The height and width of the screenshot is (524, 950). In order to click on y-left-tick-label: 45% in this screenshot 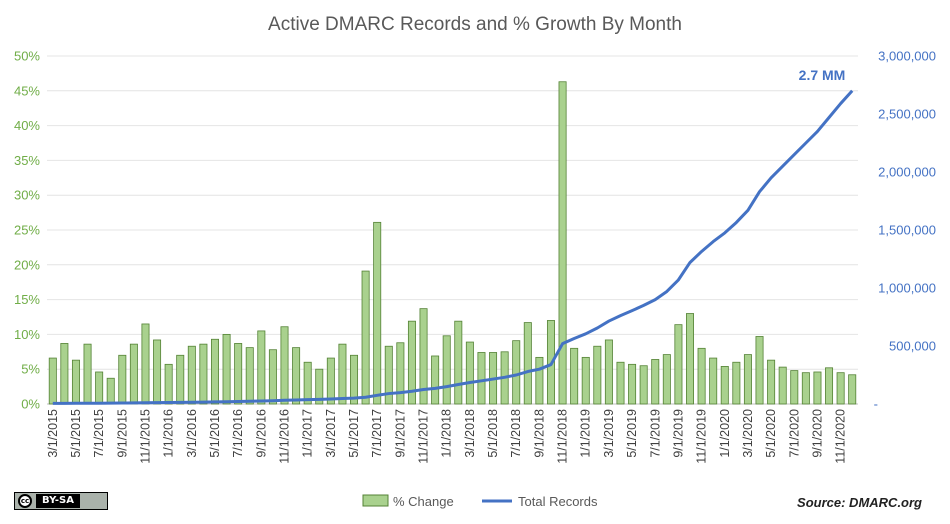, I will do `click(27, 90)`.